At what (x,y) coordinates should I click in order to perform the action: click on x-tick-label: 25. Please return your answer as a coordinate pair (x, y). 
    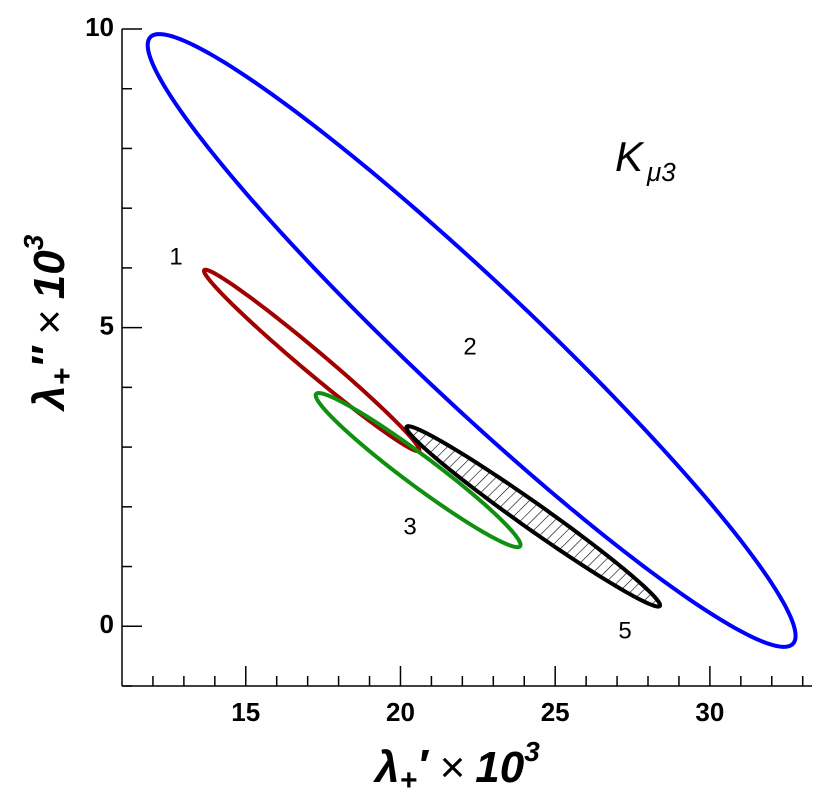
    Looking at the image, I should click on (555, 712).